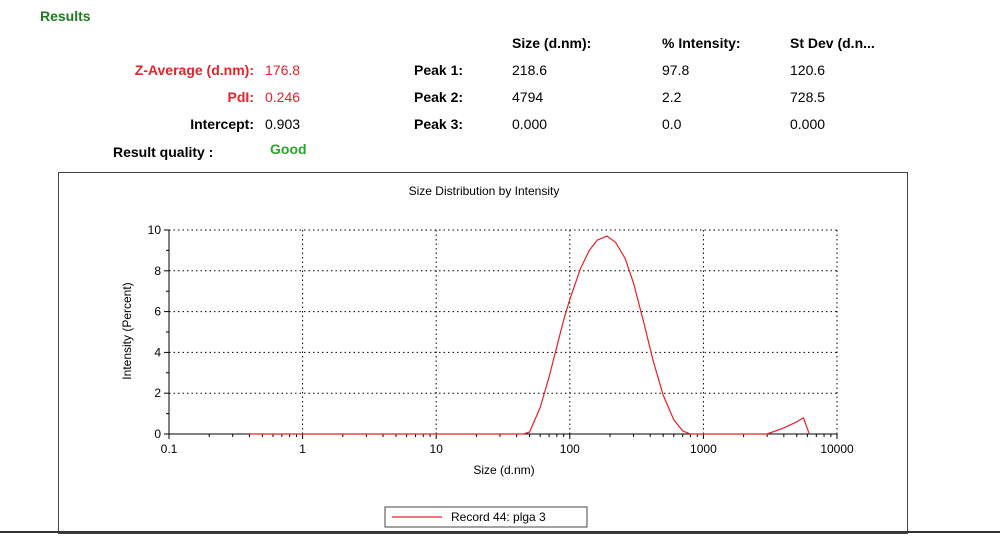 The height and width of the screenshot is (538, 1000). I want to click on peak-2-intensity: 2.2, so click(672, 97).